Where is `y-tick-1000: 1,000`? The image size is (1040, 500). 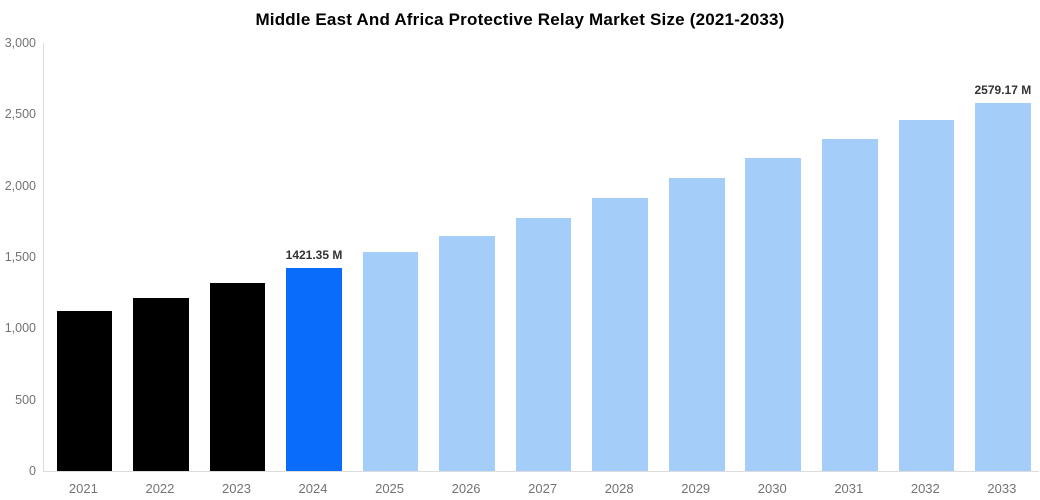 y-tick-1000: 1,000 is located at coordinates (20, 328).